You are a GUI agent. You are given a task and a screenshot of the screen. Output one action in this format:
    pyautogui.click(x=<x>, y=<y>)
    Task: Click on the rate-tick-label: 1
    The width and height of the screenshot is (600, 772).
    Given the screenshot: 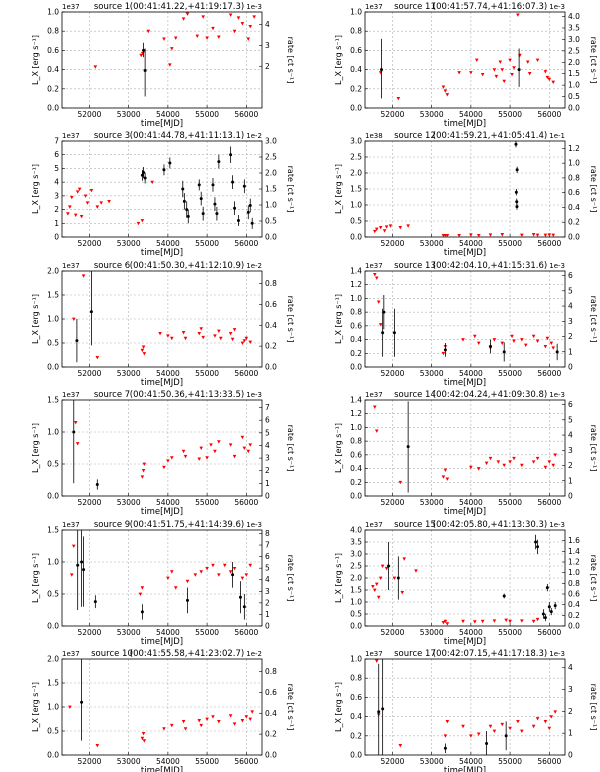 What is the action you would take?
    pyautogui.click(x=267, y=483)
    